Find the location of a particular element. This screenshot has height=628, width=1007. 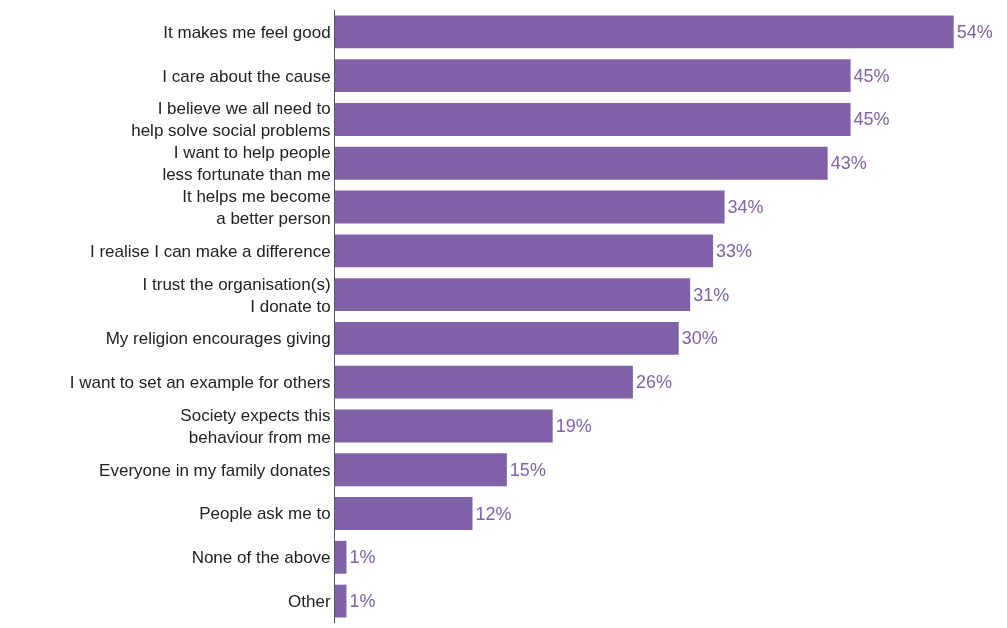

y-tick-label: I trust the organisation(s) I donate to is located at coordinates (236, 295).